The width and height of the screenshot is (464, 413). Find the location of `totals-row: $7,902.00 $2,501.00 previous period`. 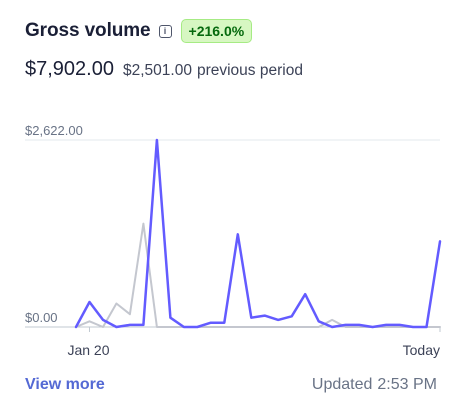

totals-row: $7,902.00 $2,501.00 previous period is located at coordinates (164, 69).